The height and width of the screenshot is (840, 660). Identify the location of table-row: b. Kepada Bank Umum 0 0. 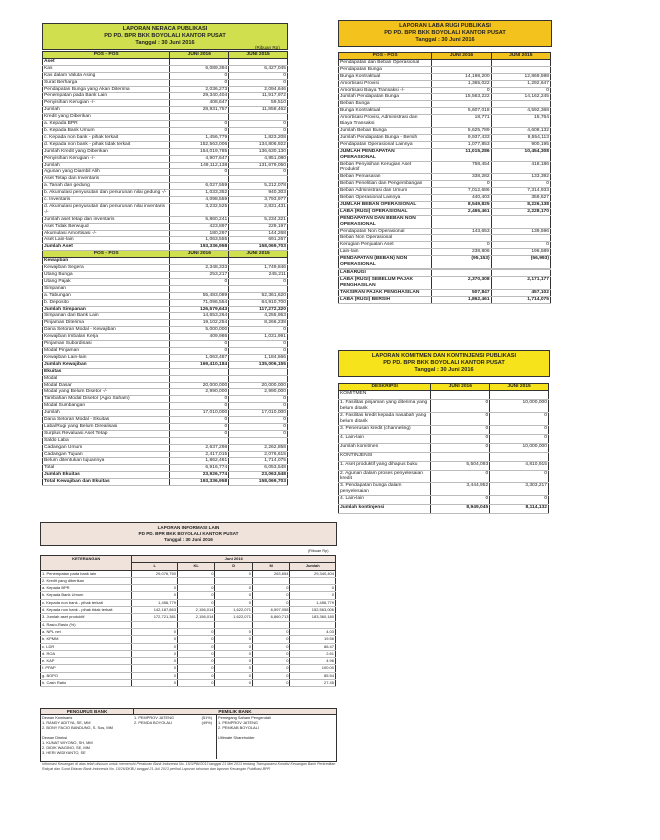
(165, 131).